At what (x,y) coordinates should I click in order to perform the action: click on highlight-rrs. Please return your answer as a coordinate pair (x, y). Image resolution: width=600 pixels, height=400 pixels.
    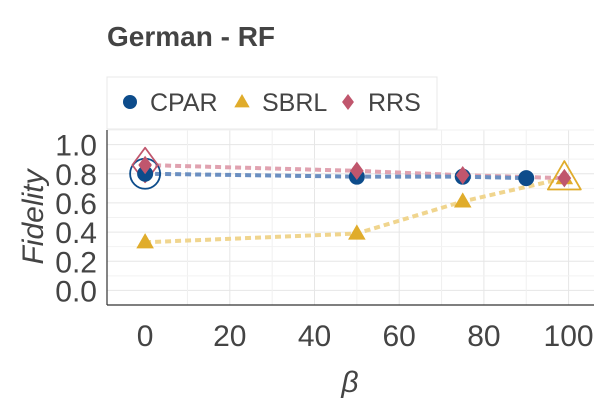
    Looking at the image, I should click on (145, 165).